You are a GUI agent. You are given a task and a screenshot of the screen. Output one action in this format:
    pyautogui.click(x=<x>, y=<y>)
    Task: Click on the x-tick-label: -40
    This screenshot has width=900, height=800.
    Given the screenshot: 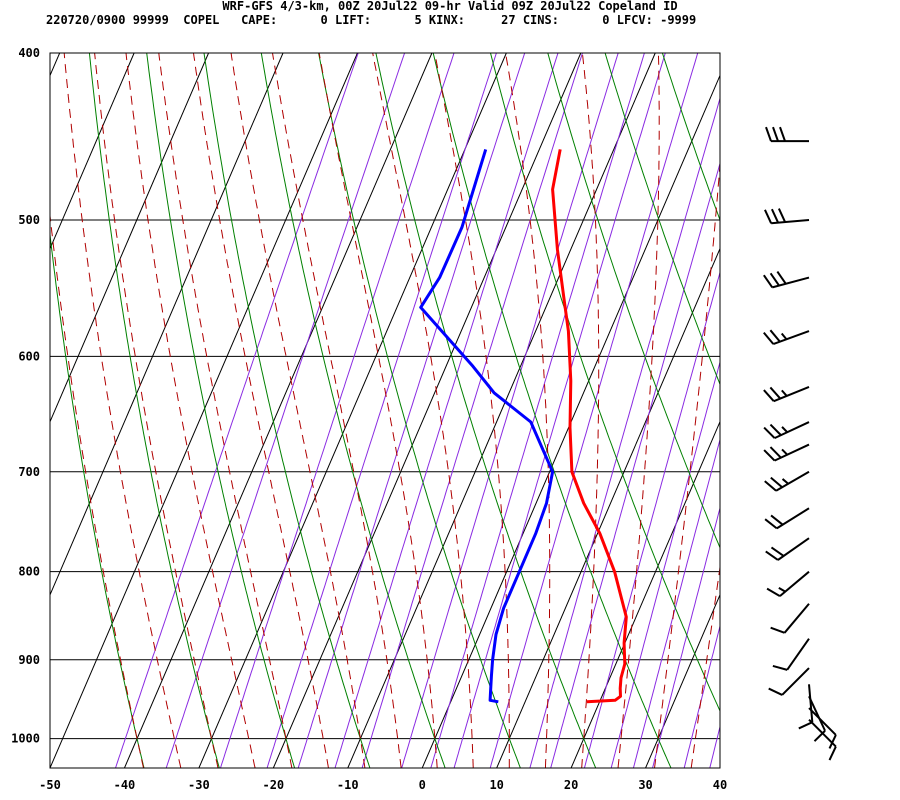 What is the action you would take?
    pyautogui.click(x=125, y=785)
    